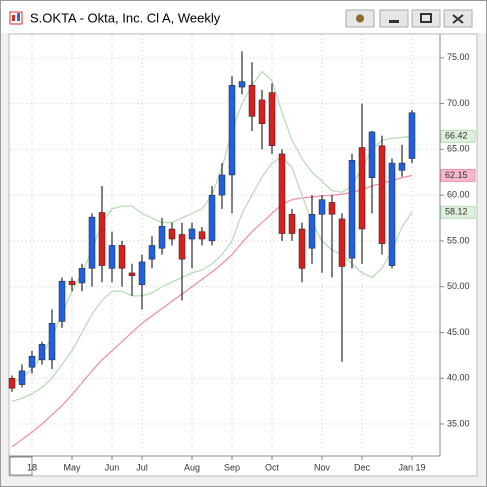  What do you see at coordinates (458, 332) in the screenshot?
I see `y-tick-label: 45.00` at bounding box center [458, 332].